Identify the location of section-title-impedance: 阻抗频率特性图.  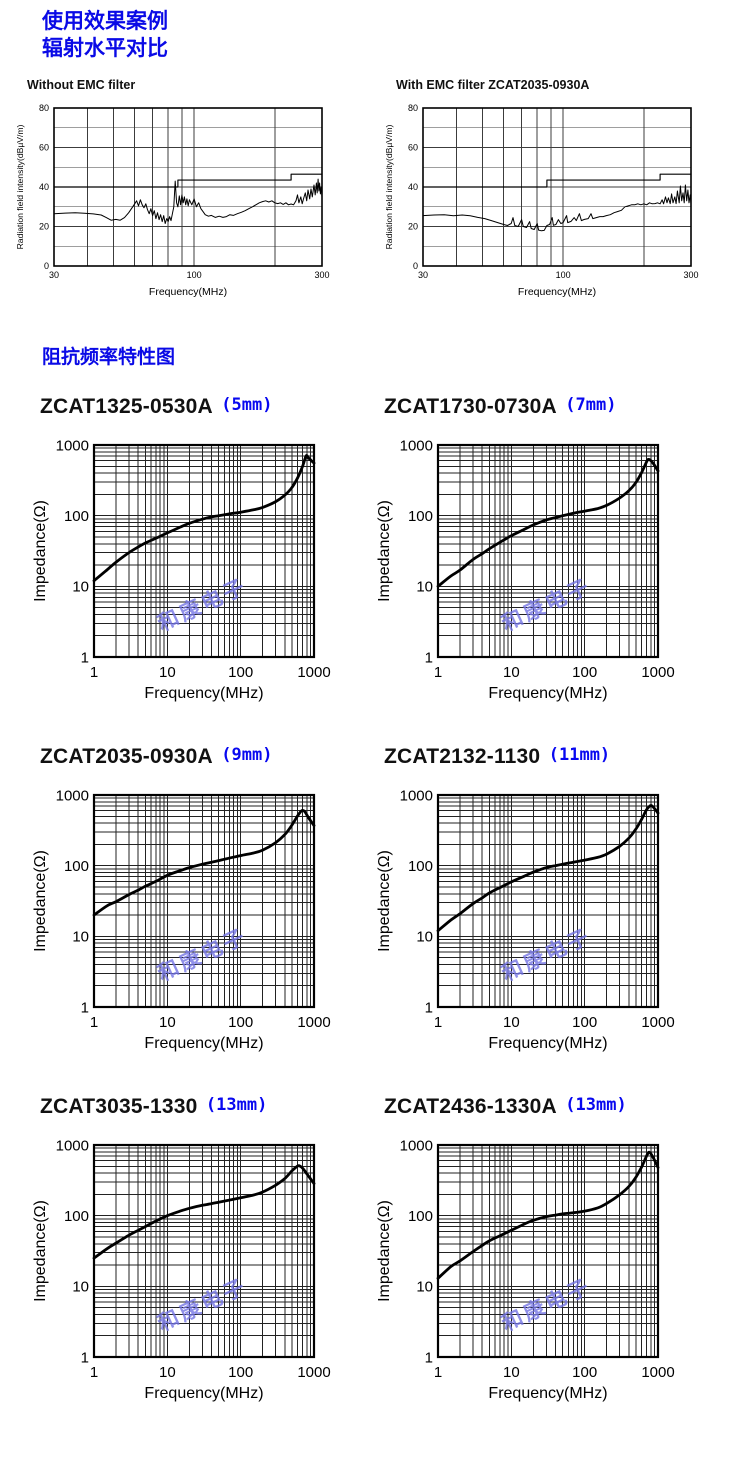
(109, 357).